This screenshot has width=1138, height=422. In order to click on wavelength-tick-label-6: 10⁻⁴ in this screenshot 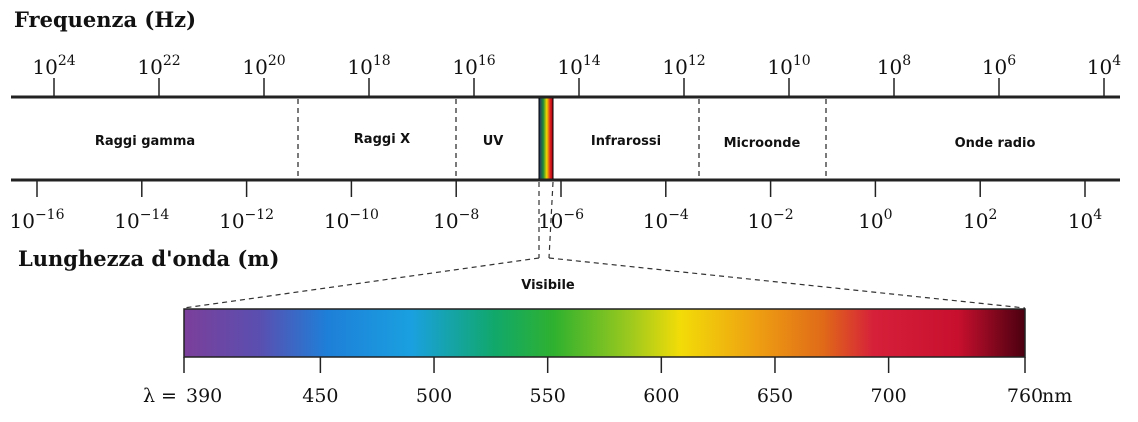, I will do `click(666, 220)`.